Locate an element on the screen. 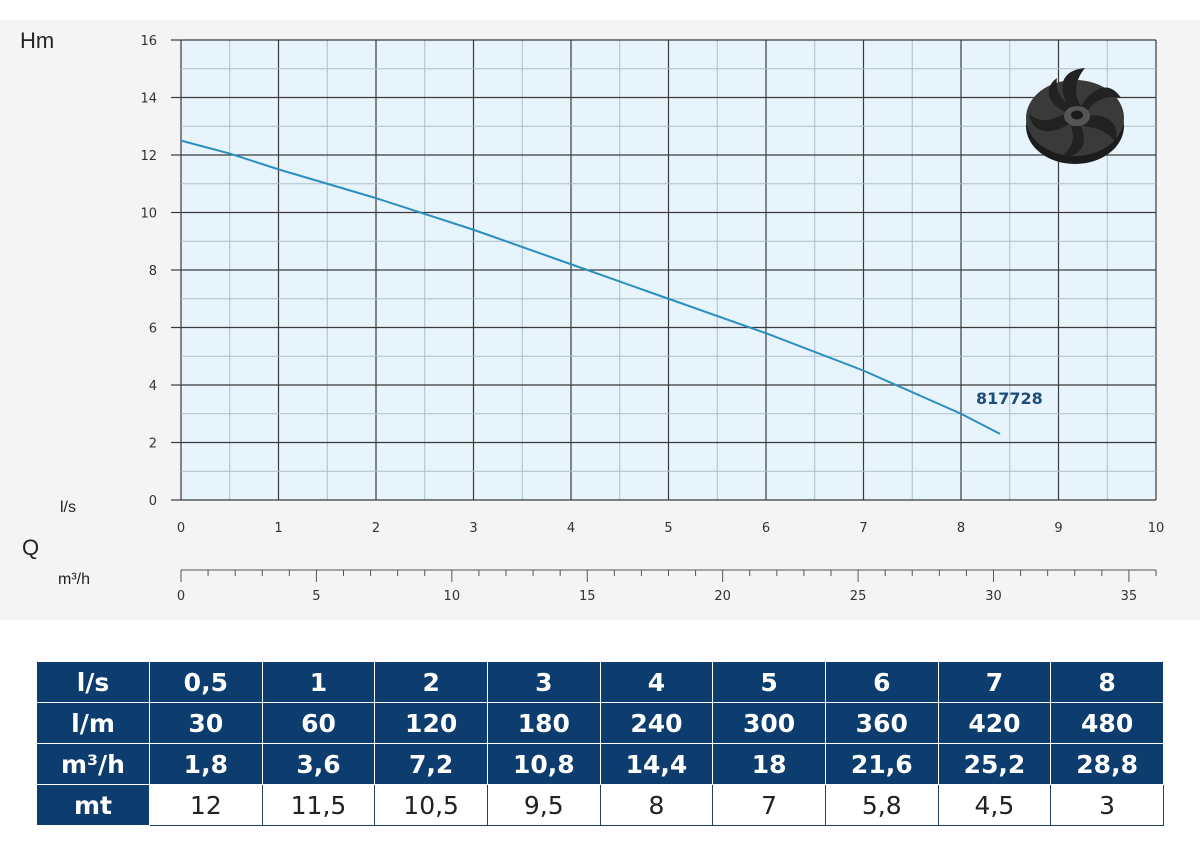  y-tick-label: 6 is located at coordinates (153, 329).